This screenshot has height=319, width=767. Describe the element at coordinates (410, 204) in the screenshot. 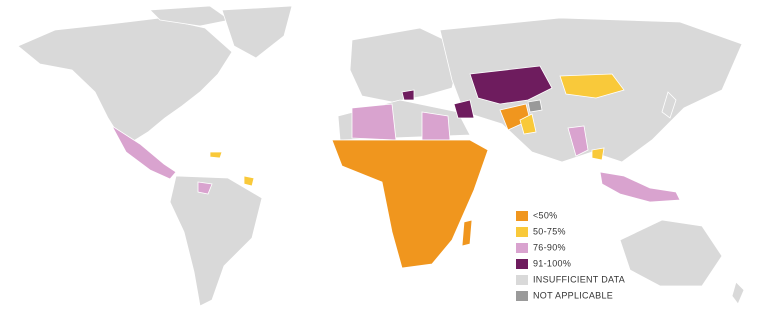

I see `sub-saharan-africa` at that location.